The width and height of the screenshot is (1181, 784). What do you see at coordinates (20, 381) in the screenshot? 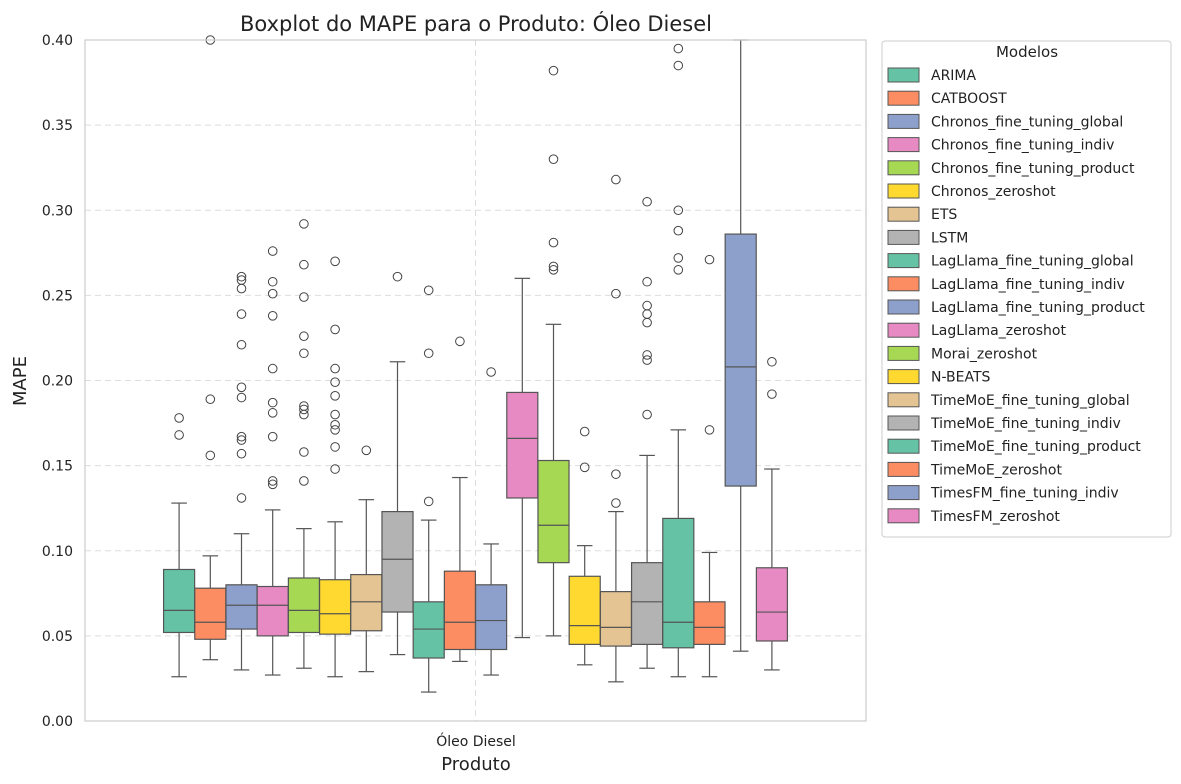
I see `y-axis-label: MAPE` at bounding box center [20, 381].